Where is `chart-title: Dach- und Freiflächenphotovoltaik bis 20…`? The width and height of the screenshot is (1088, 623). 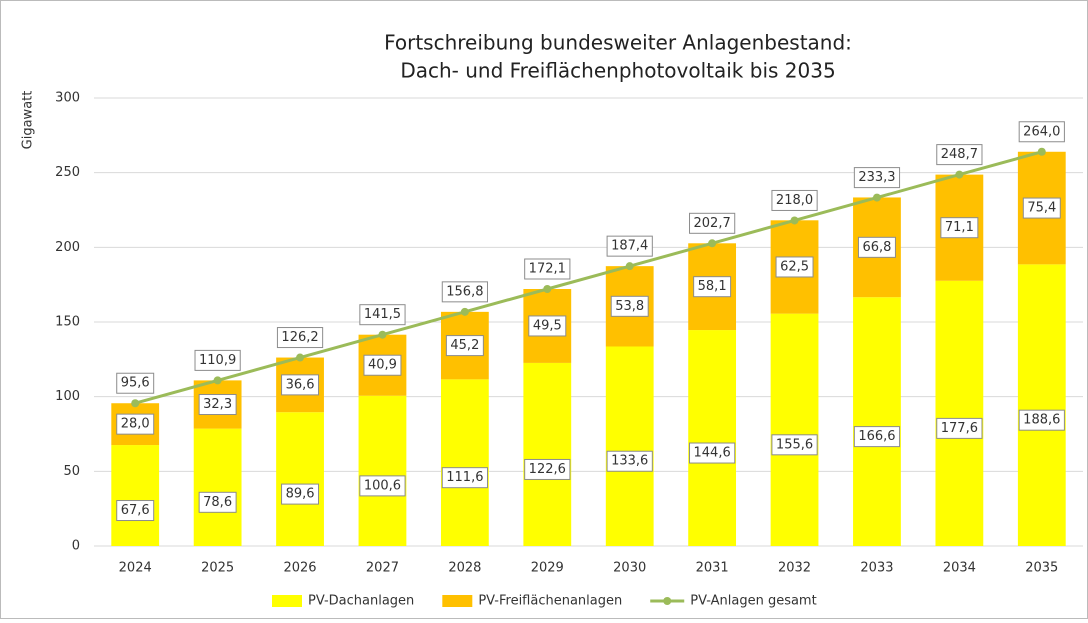 chart-title: Dach- und Freiflächenphotovoltaik bis 20… is located at coordinates (617, 71).